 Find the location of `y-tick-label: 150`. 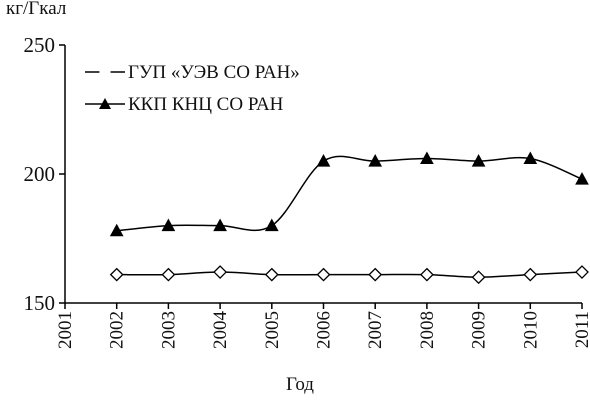

y-tick-label: 150 is located at coordinates (40, 303).